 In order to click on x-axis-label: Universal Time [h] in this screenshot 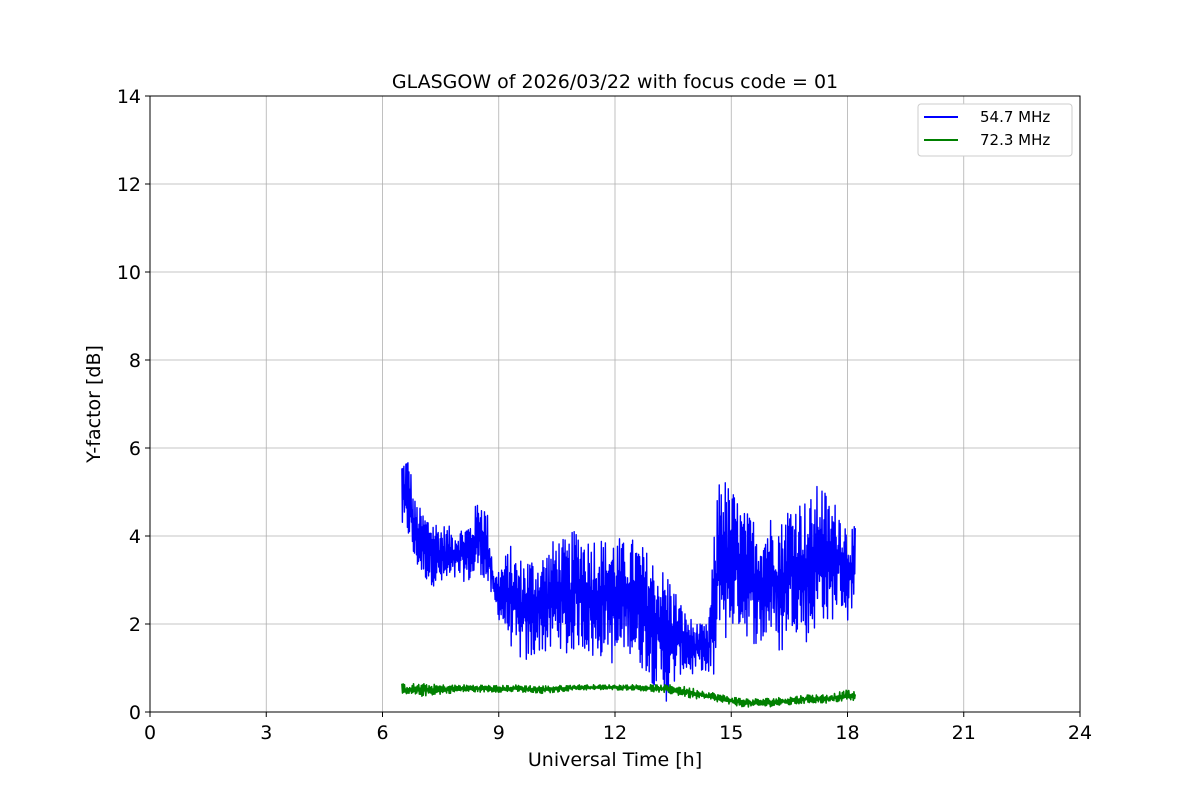, I will do `click(615, 760)`.